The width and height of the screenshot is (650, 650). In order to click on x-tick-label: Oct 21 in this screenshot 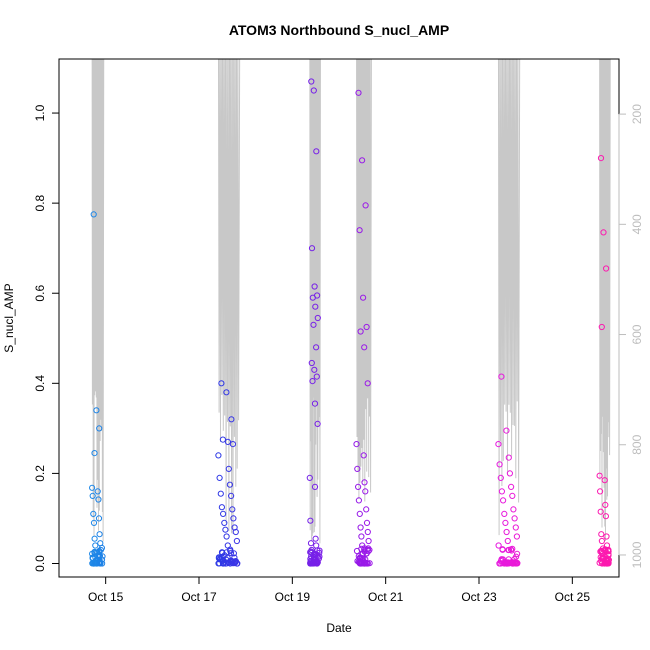, I will do `click(386, 597)`.